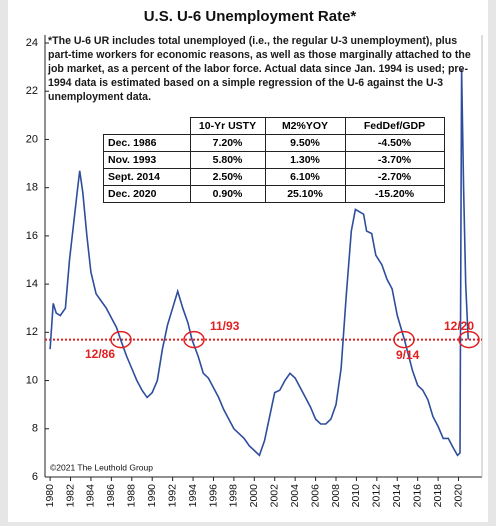 This screenshot has height=526, width=496. What do you see at coordinates (305, 126) in the screenshot?
I see `column-header: M2%YOY` at bounding box center [305, 126].